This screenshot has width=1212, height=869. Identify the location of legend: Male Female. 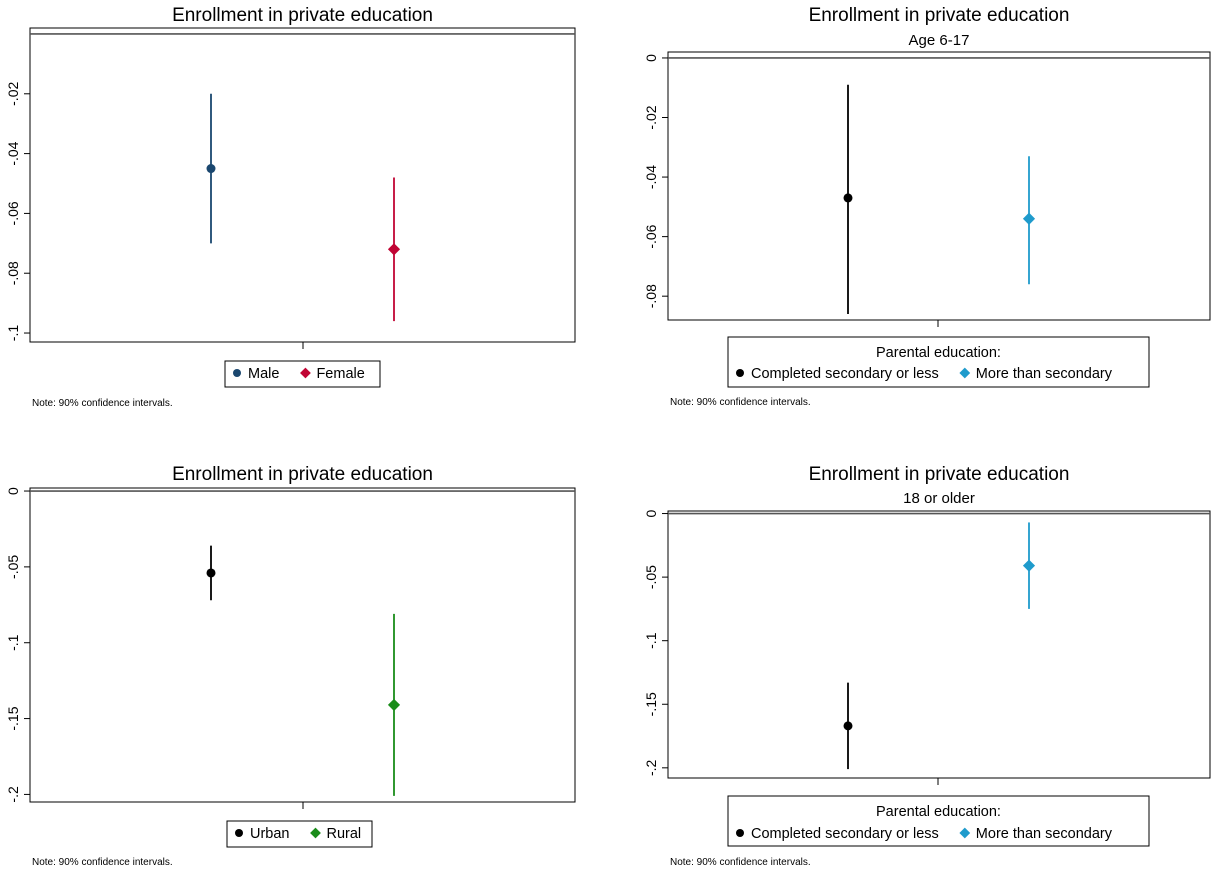
(302, 374).